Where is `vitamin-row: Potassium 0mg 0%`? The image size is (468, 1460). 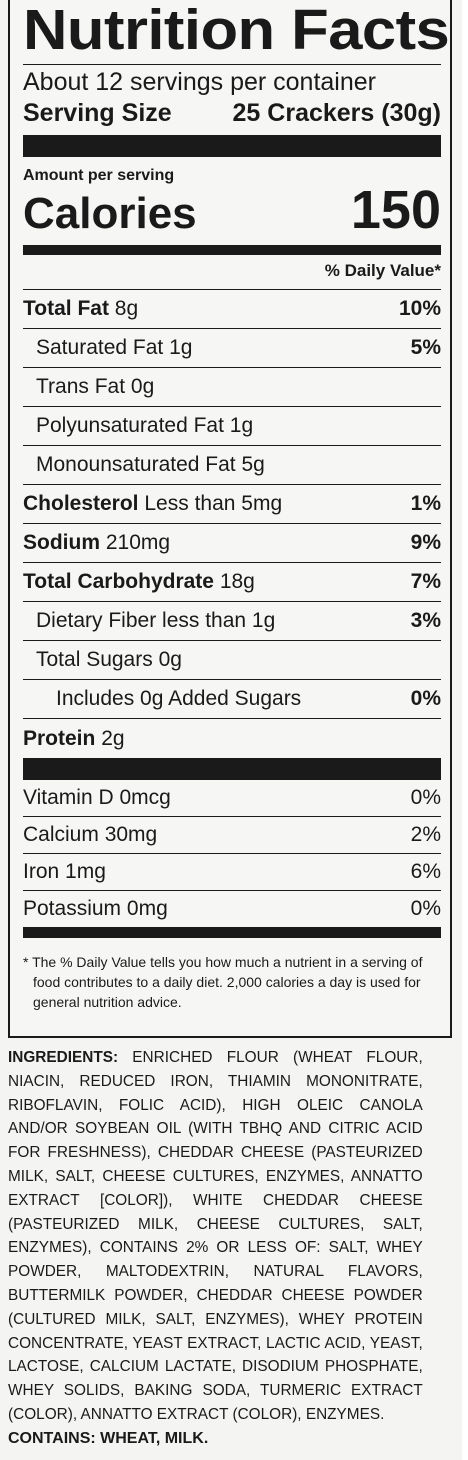 vitamin-row: Potassium 0mg 0% is located at coordinates (232, 909).